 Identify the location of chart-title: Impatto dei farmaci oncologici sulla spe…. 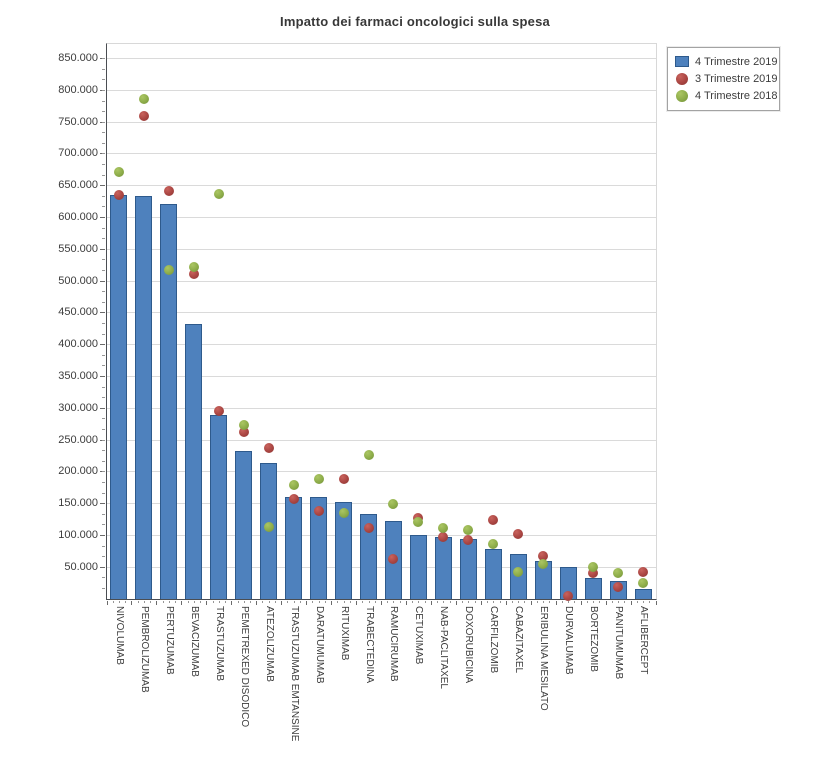
(415, 21).